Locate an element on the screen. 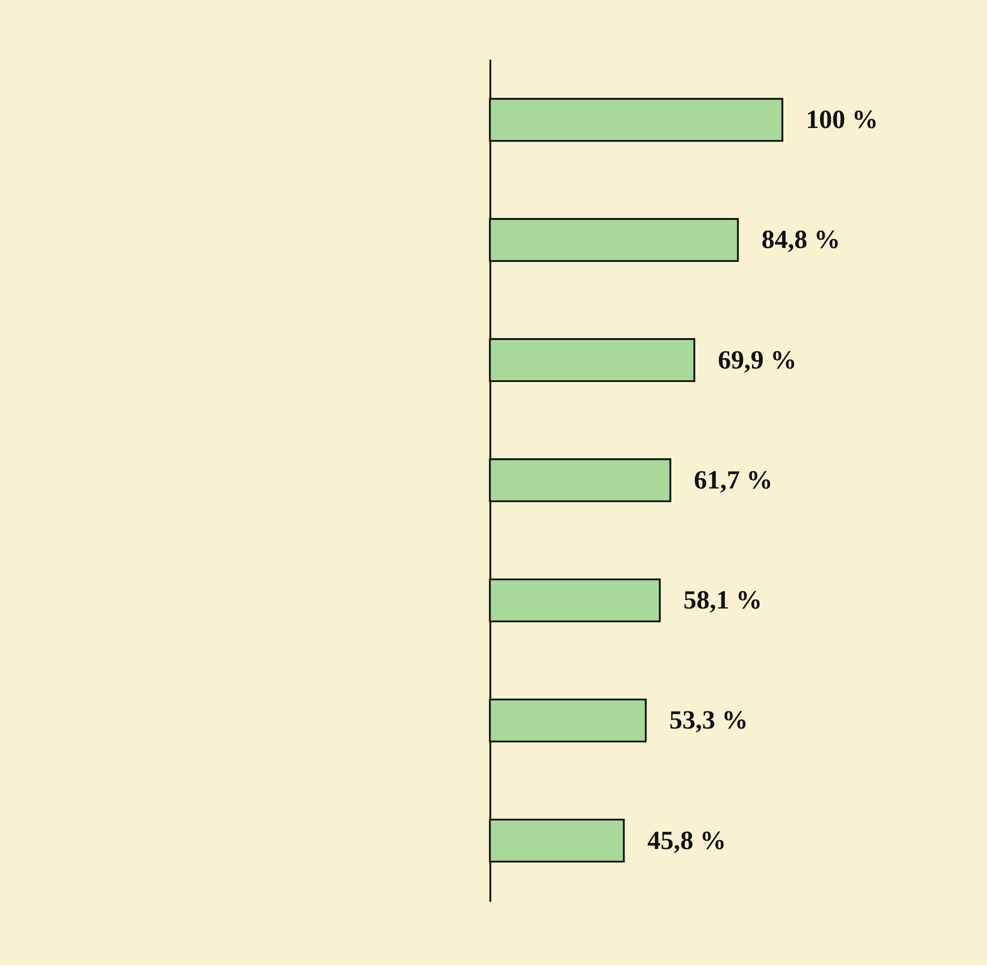 Image resolution: width=987 pixels, height=967 pixels. data-label: 58,1 % is located at coordinates (722, 600).